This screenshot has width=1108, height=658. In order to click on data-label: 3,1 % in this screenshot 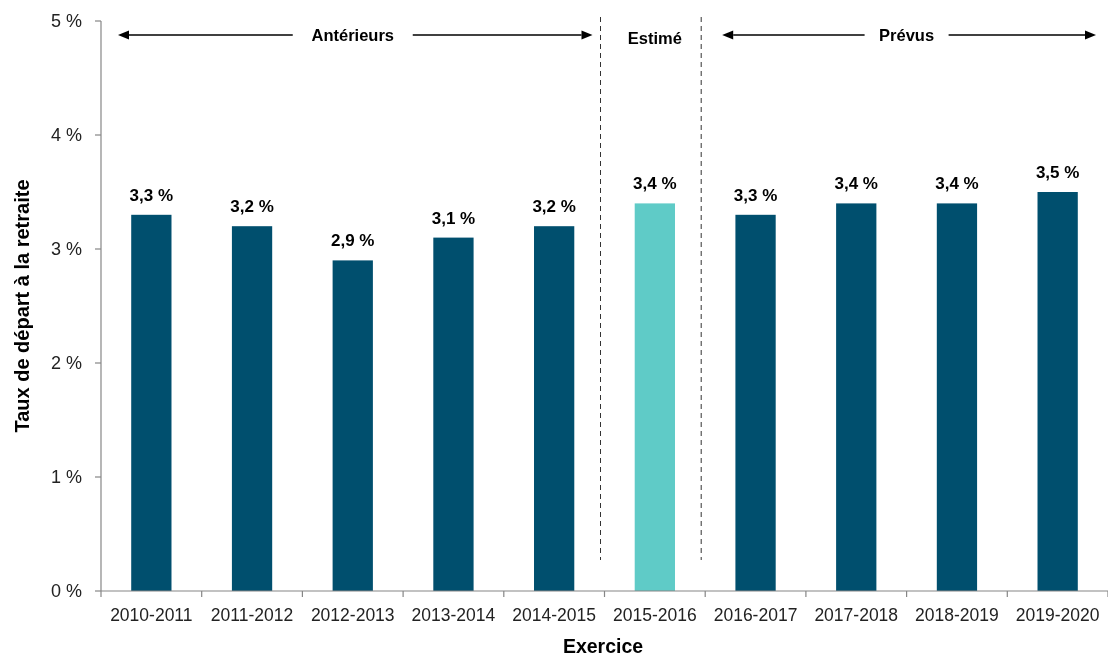, I will do `click(453, 218)`.